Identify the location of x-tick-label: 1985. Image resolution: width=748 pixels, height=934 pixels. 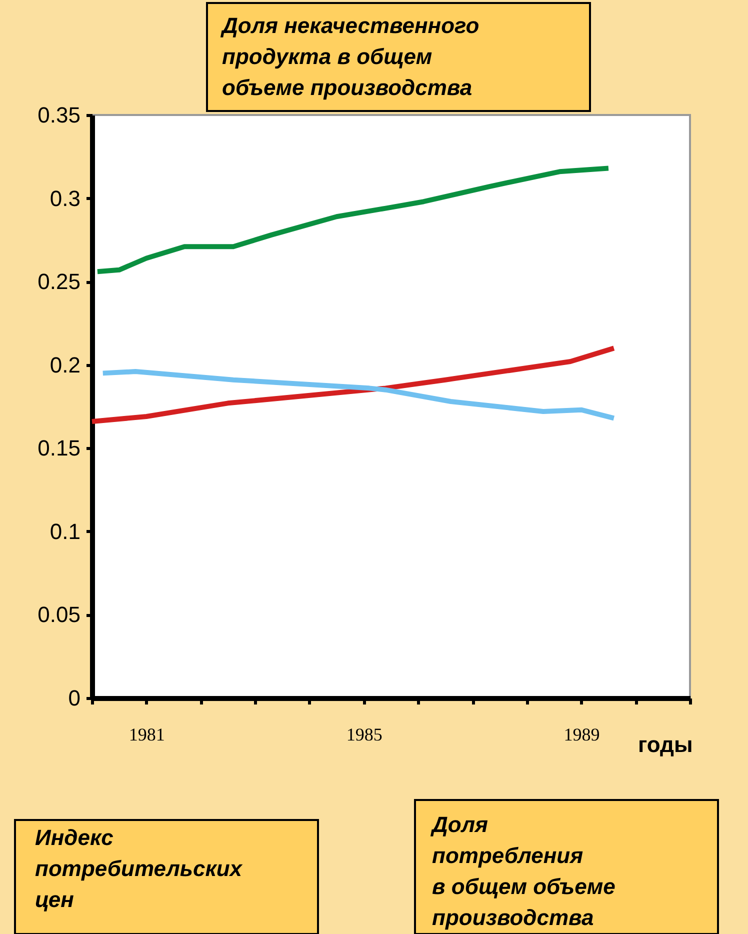
(364, 734).